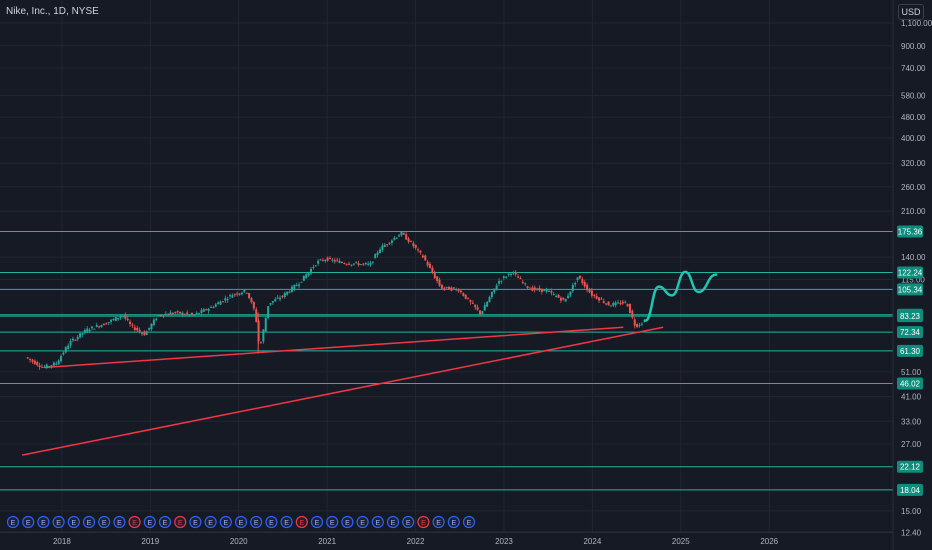 The height and width of the screenshot is (550, 932). What do you see at coordinates (913, 46) in the screenshot?
I see `y-tick-label: 900.00` at bounding box center [913, 46].